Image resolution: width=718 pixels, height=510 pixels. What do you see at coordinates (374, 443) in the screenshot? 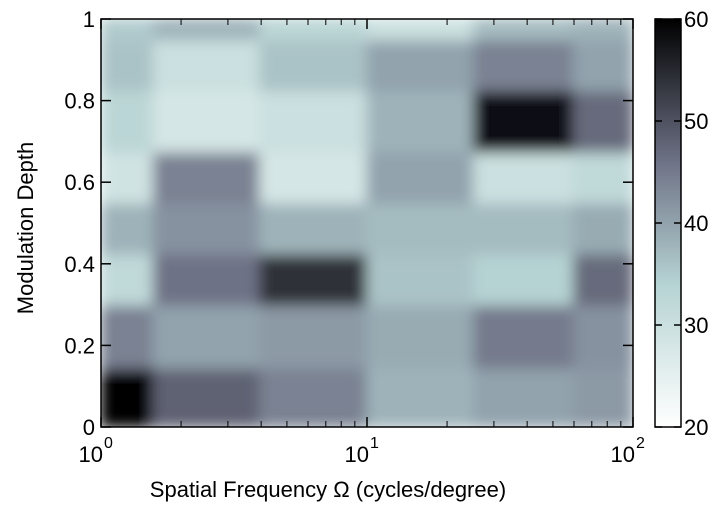
I see `x-tick-exponent: 1` at bounding box center [374, 443].